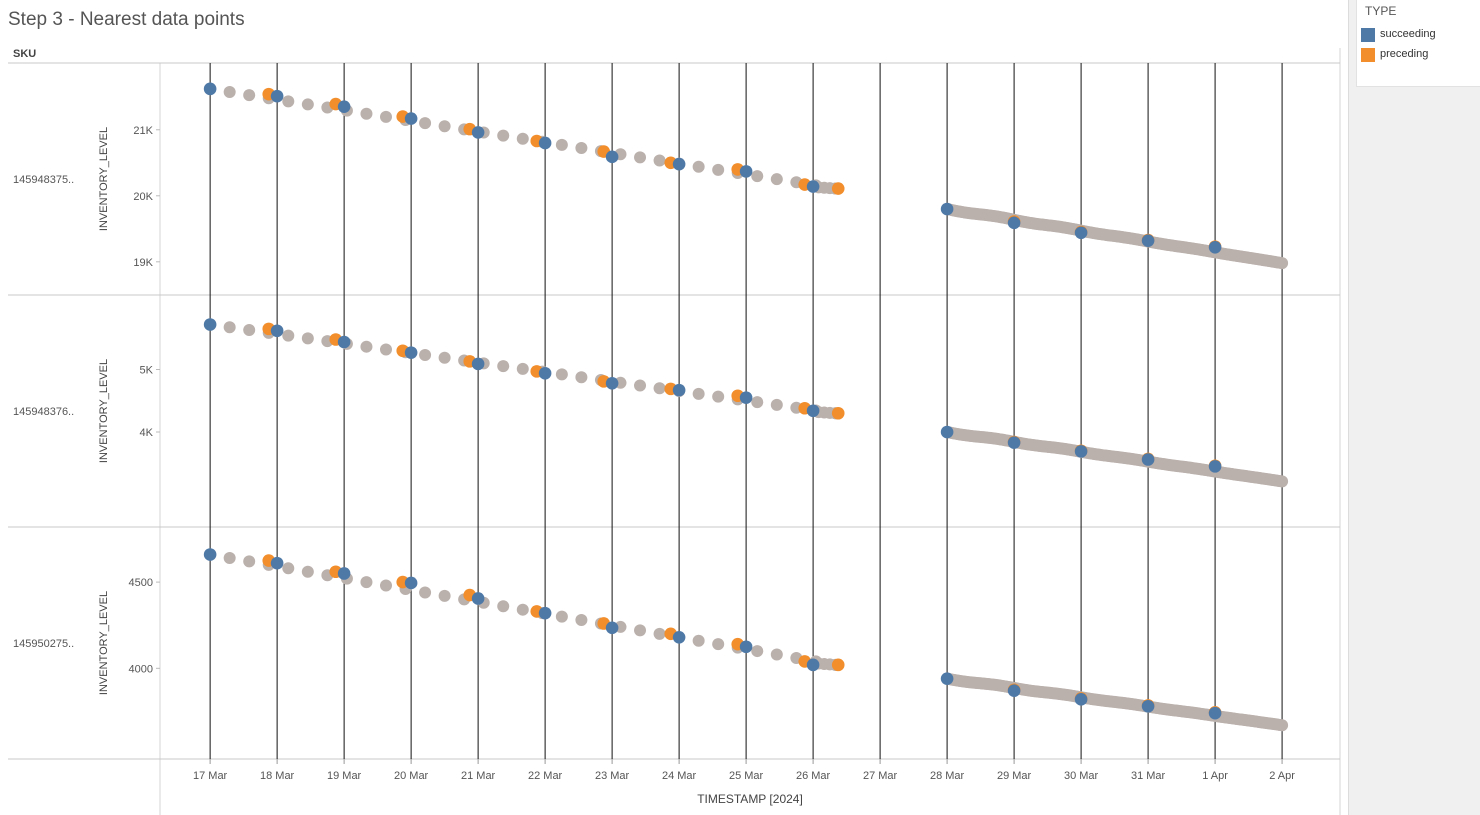 Image resolution: width=1480 pixels, height=815 pixels. What do you see at coordinates (143, 131) in the screenshot?
I see `y-tick-label: 21K` at bounding box center [143, 131].